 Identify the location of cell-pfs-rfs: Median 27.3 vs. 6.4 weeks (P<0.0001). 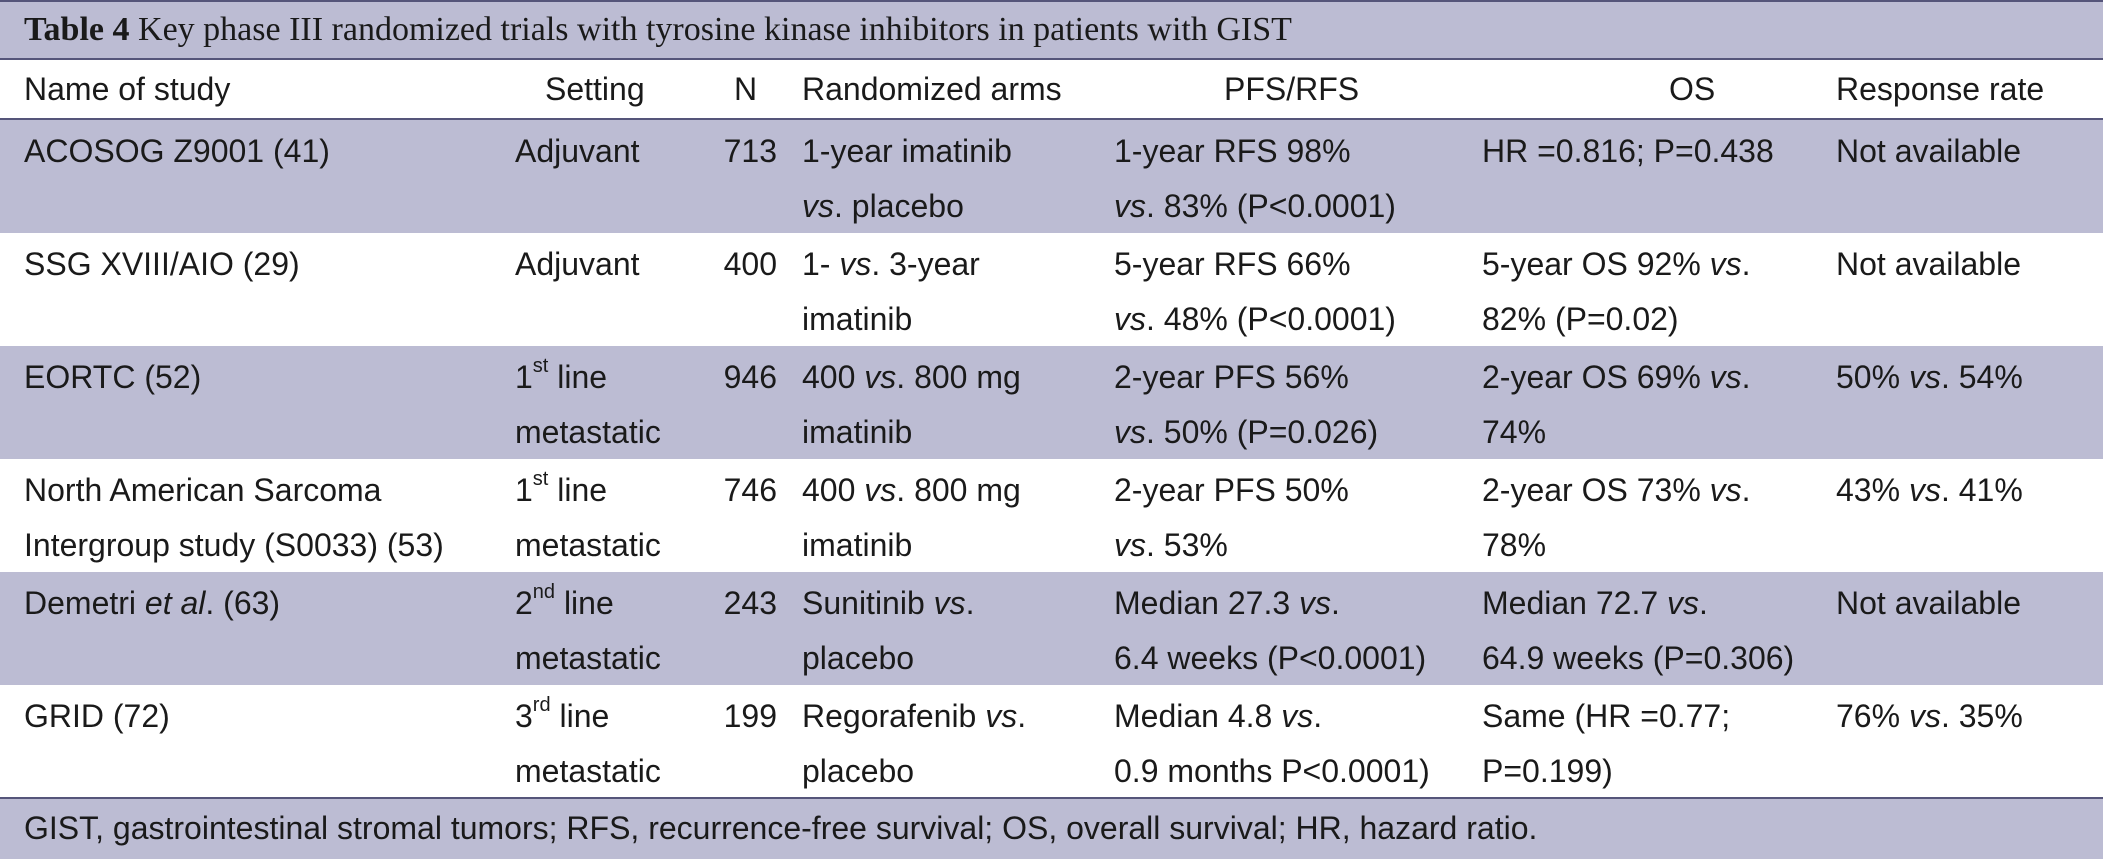
(1270, 631).